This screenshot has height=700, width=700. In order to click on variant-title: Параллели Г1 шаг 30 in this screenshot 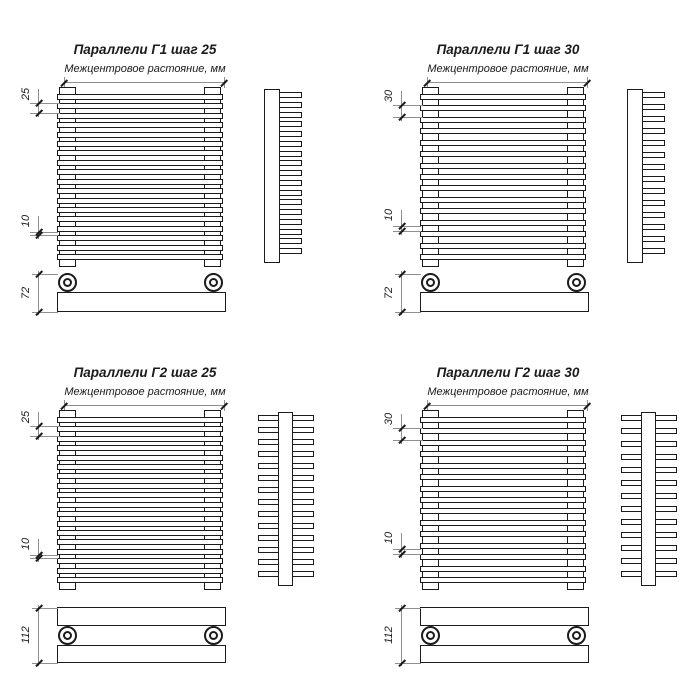, I will do `click(508, 49)`.